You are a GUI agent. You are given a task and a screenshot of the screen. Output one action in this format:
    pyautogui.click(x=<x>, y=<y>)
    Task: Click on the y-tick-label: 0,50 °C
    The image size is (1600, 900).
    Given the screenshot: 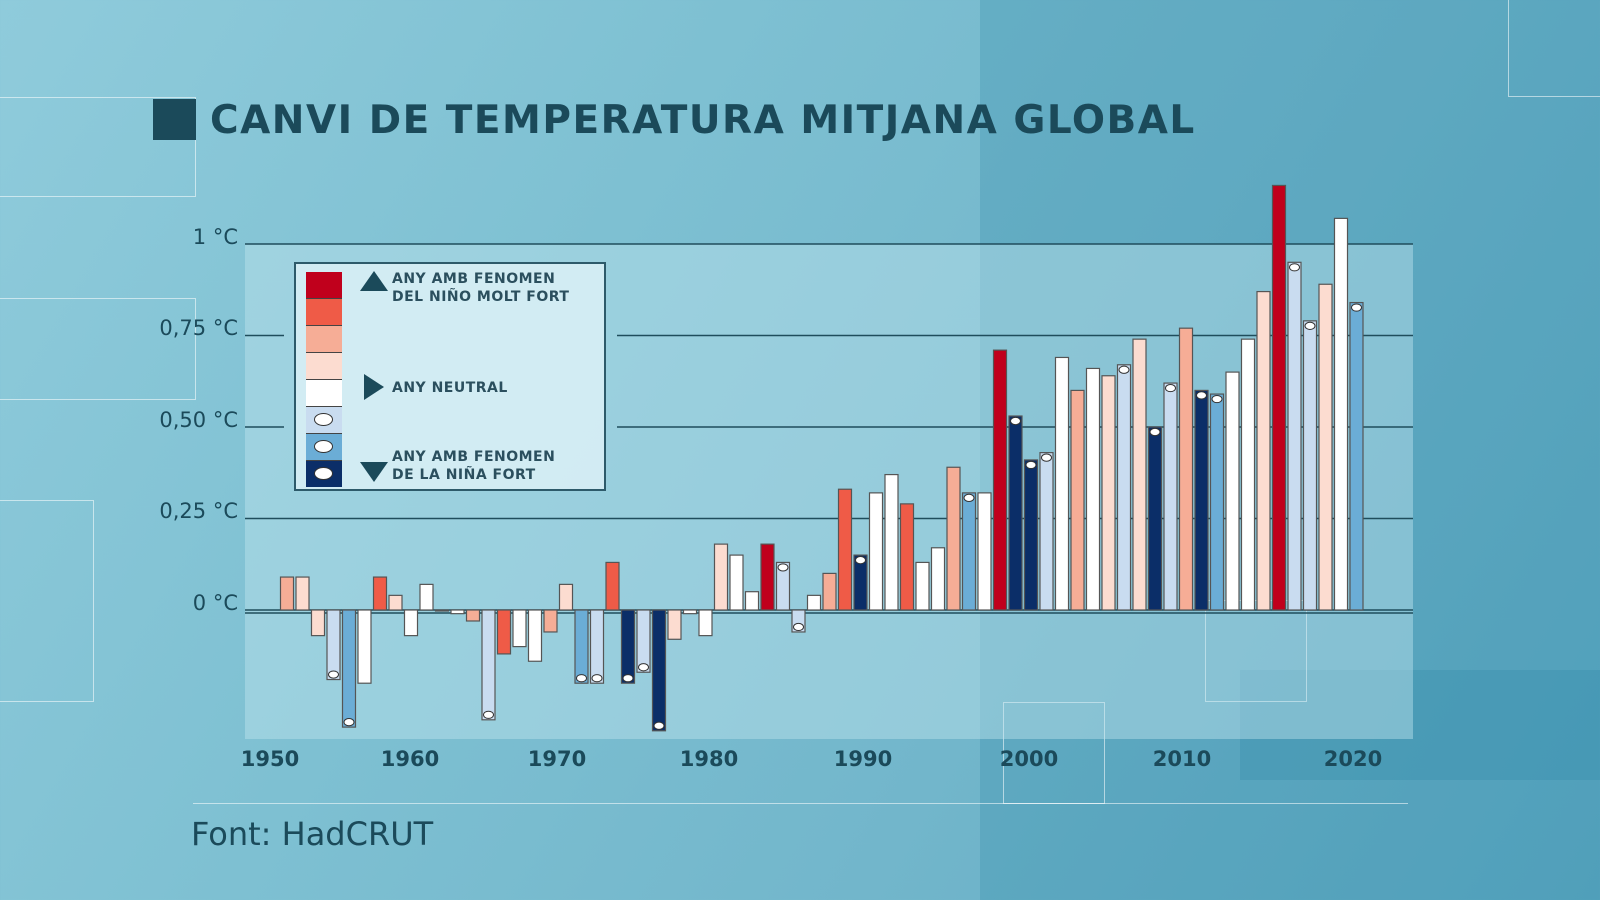 What is the action you would take?
    pyautogui.click(x=198, y=420)
    